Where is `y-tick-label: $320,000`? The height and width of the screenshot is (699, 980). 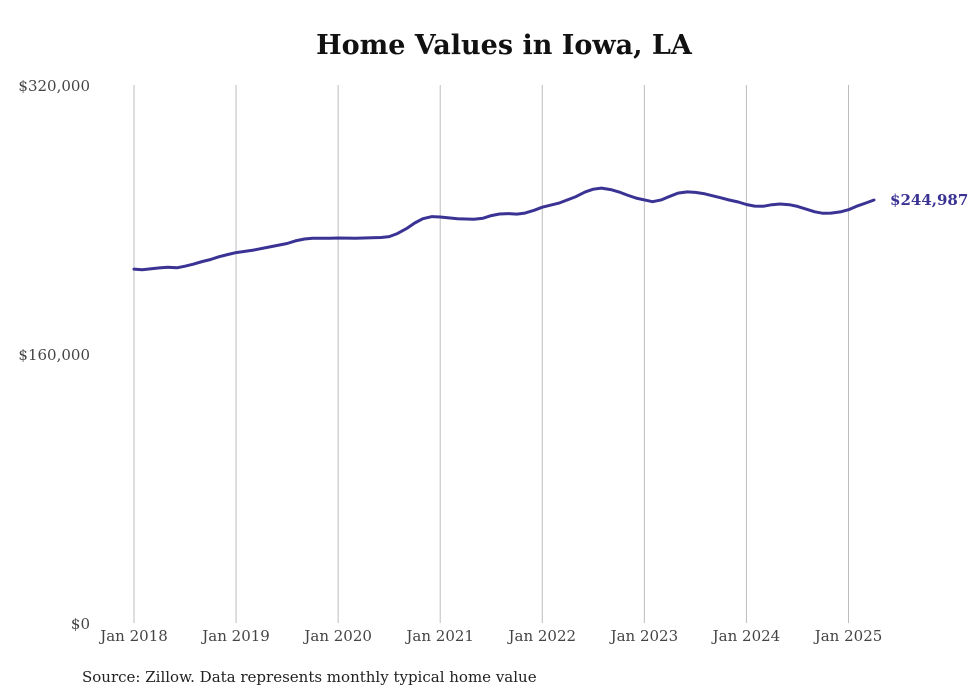 y-tick-label: $320,000 is located at coordinates (54, 86).